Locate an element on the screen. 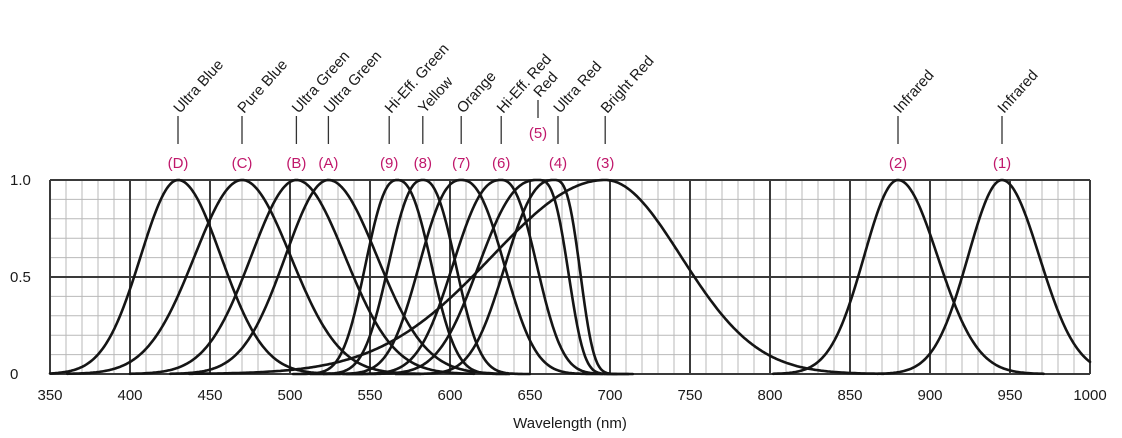 Image resolution: width=1122 pixels, height=438 pixels. led-name-label: Pure Blue is located at coordinates (262, 86).